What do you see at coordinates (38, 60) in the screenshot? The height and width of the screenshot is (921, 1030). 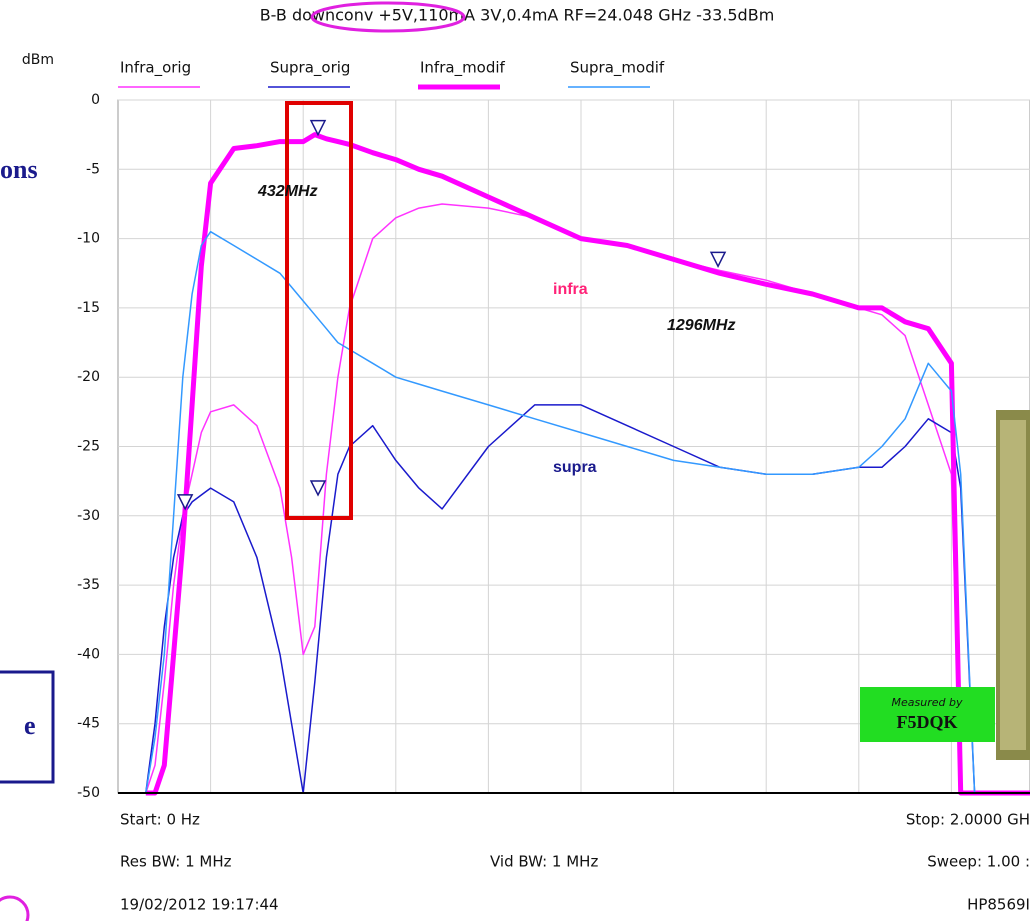 I see `y-axis-label: dBm` at bounding box center [38, 60].